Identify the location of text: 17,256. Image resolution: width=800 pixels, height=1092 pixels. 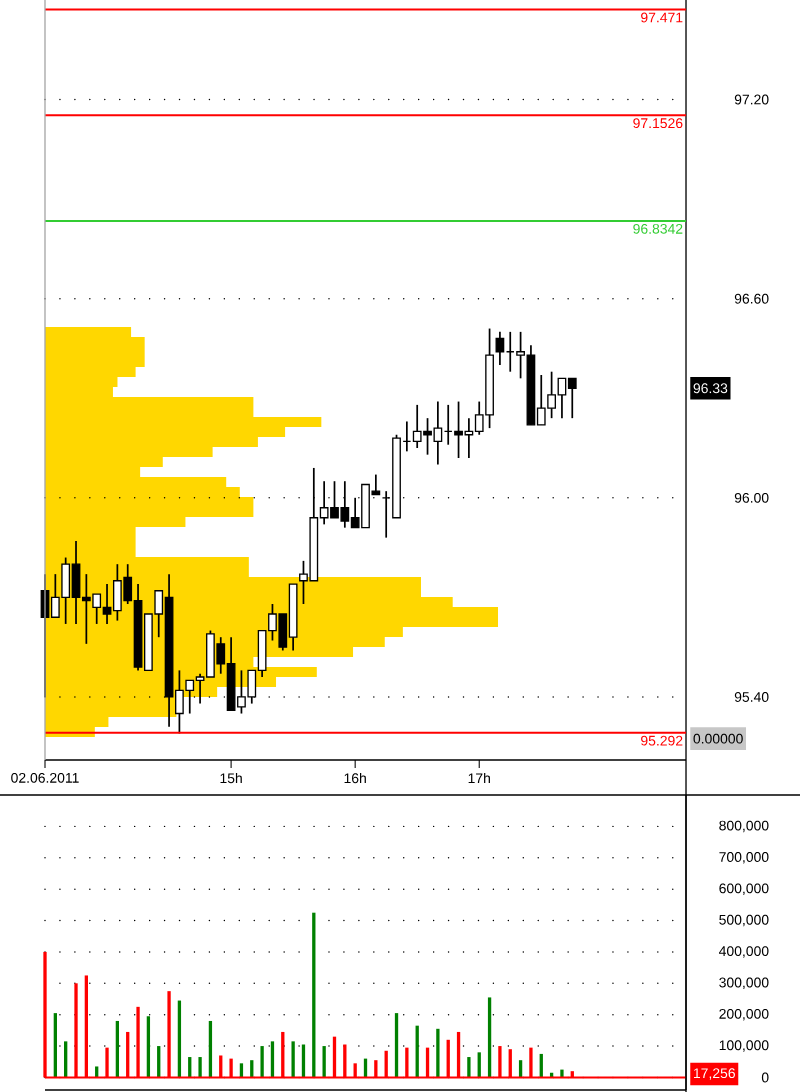
(714, 1074).